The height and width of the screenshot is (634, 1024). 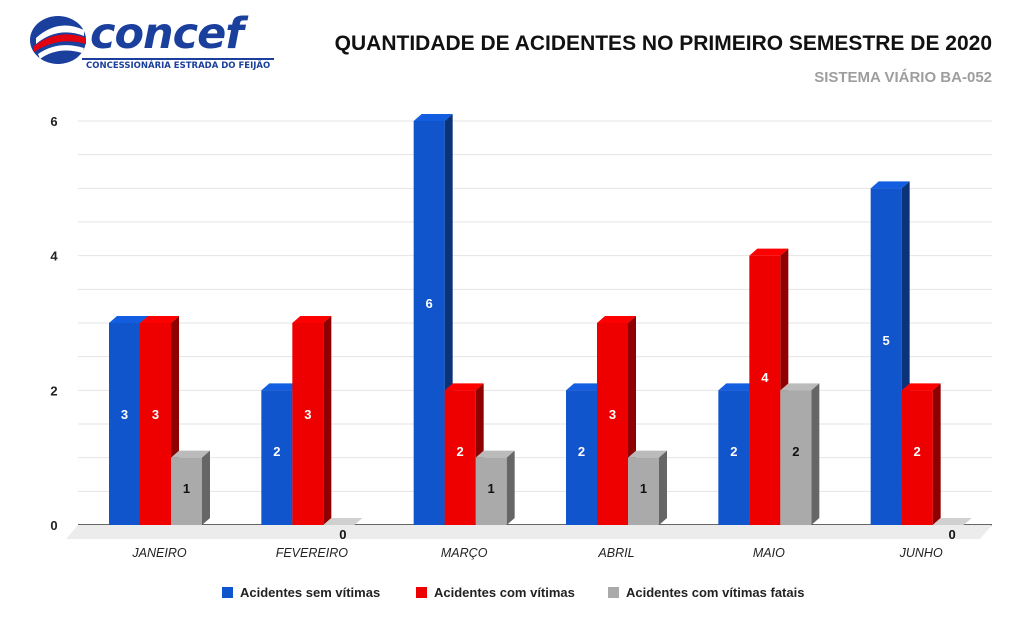 What do you see at coordinates (53, 390) in the screenshot?
I see `y-tick-label: 2` at bounding box center [53, 390].